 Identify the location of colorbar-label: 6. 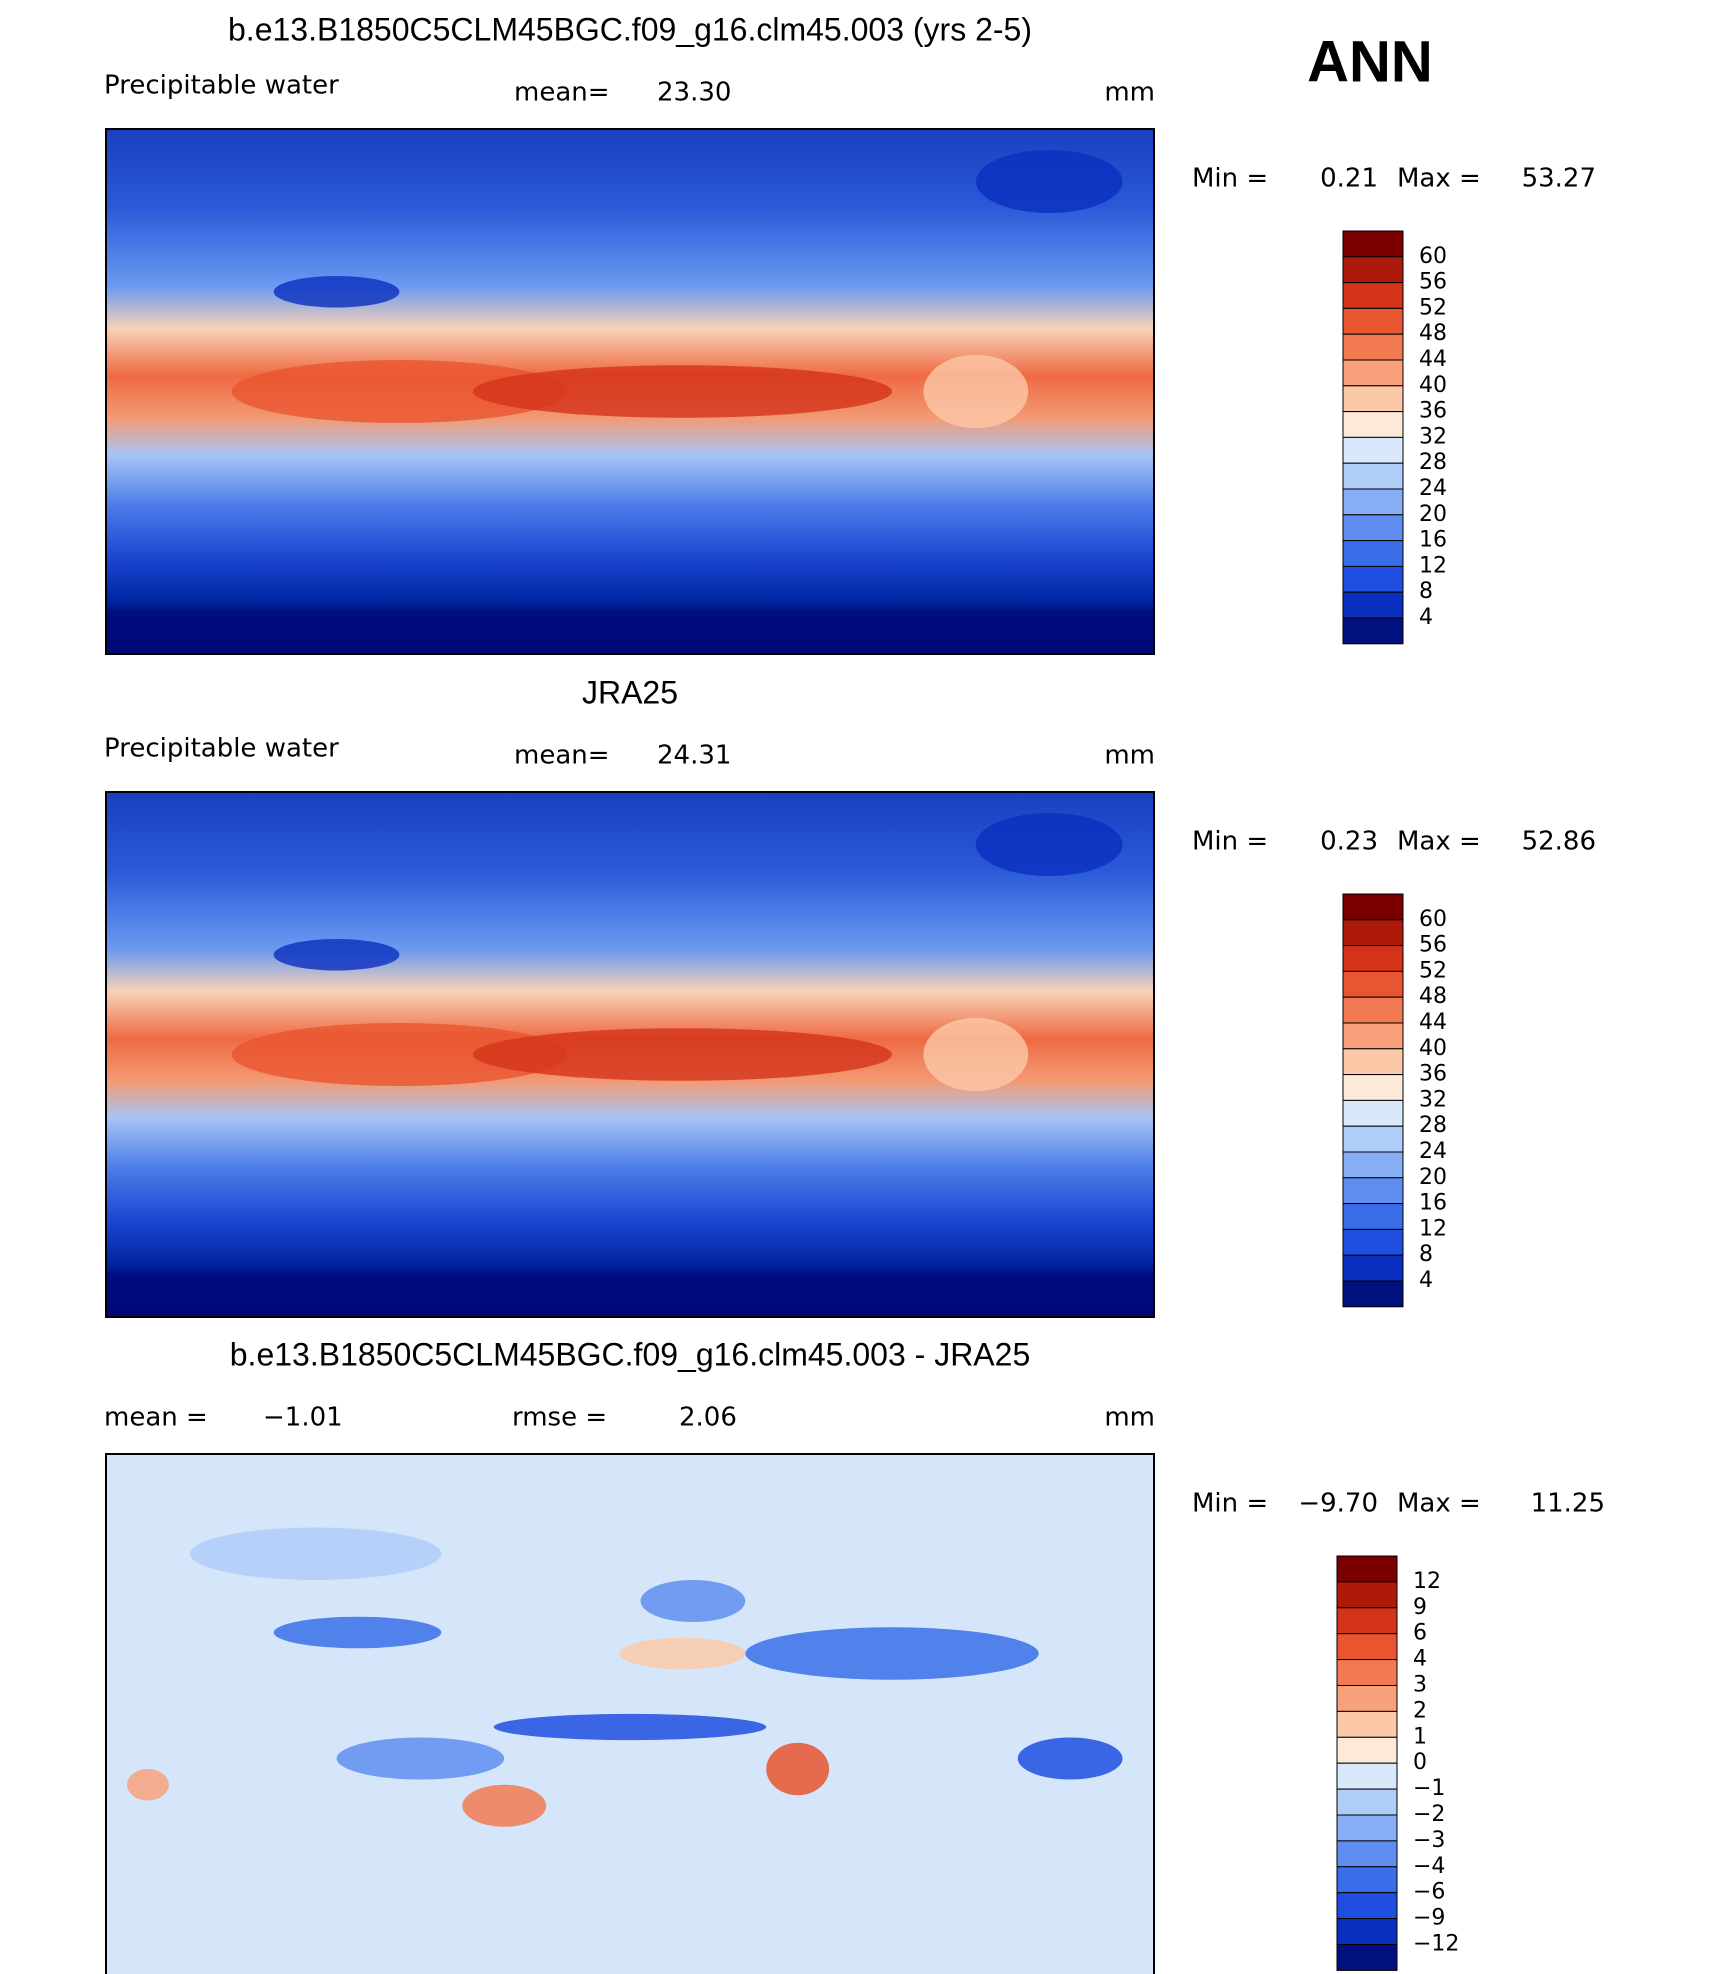
(1420, 1633).